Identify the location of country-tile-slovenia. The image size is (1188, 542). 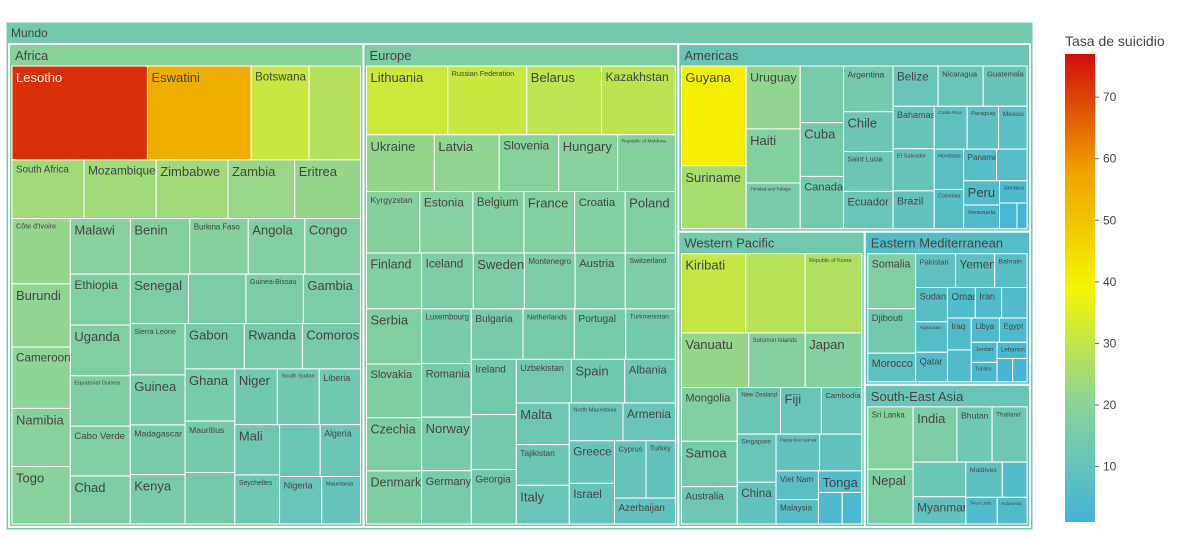
(529, 163).